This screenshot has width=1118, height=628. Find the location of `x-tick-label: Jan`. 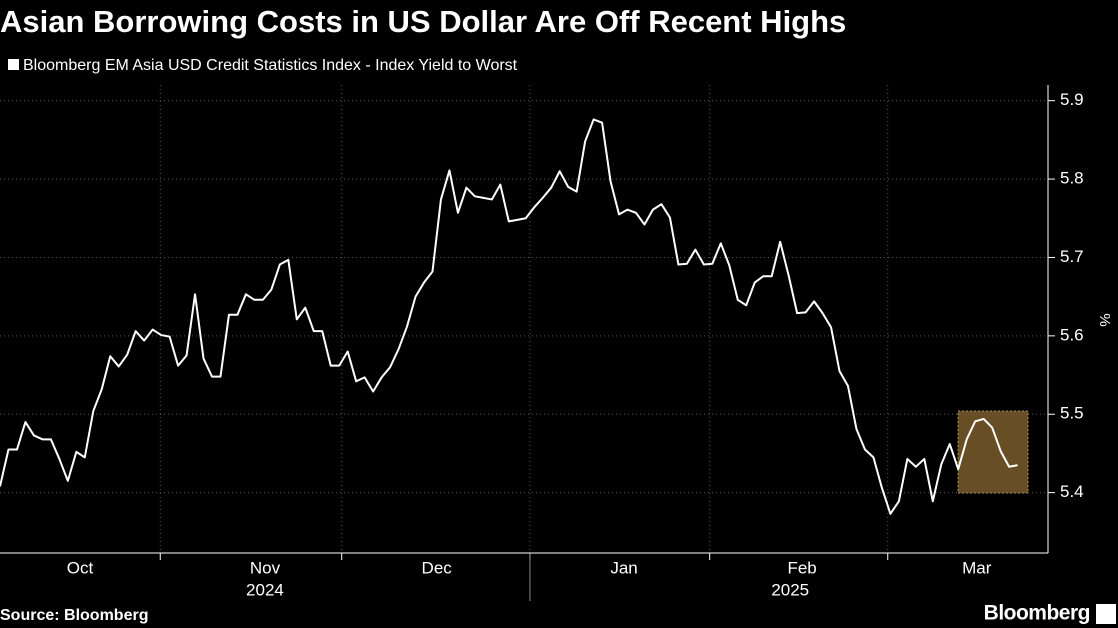

x-tick-label: Jan is located at coordinates (623, 567).